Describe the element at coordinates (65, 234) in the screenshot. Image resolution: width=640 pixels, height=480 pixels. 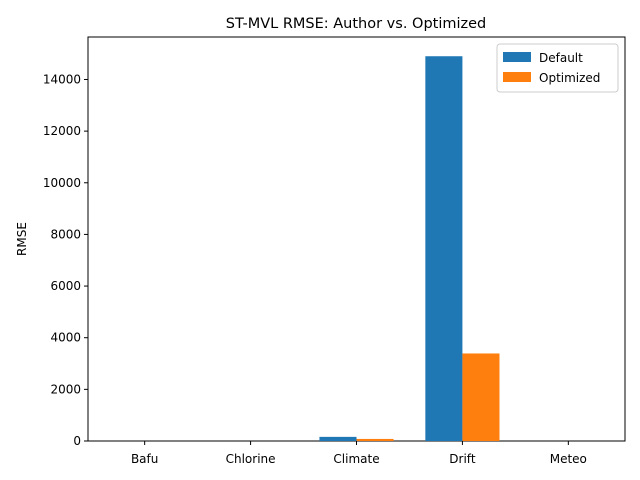
I see `y-tick-label: 8000` at that location.